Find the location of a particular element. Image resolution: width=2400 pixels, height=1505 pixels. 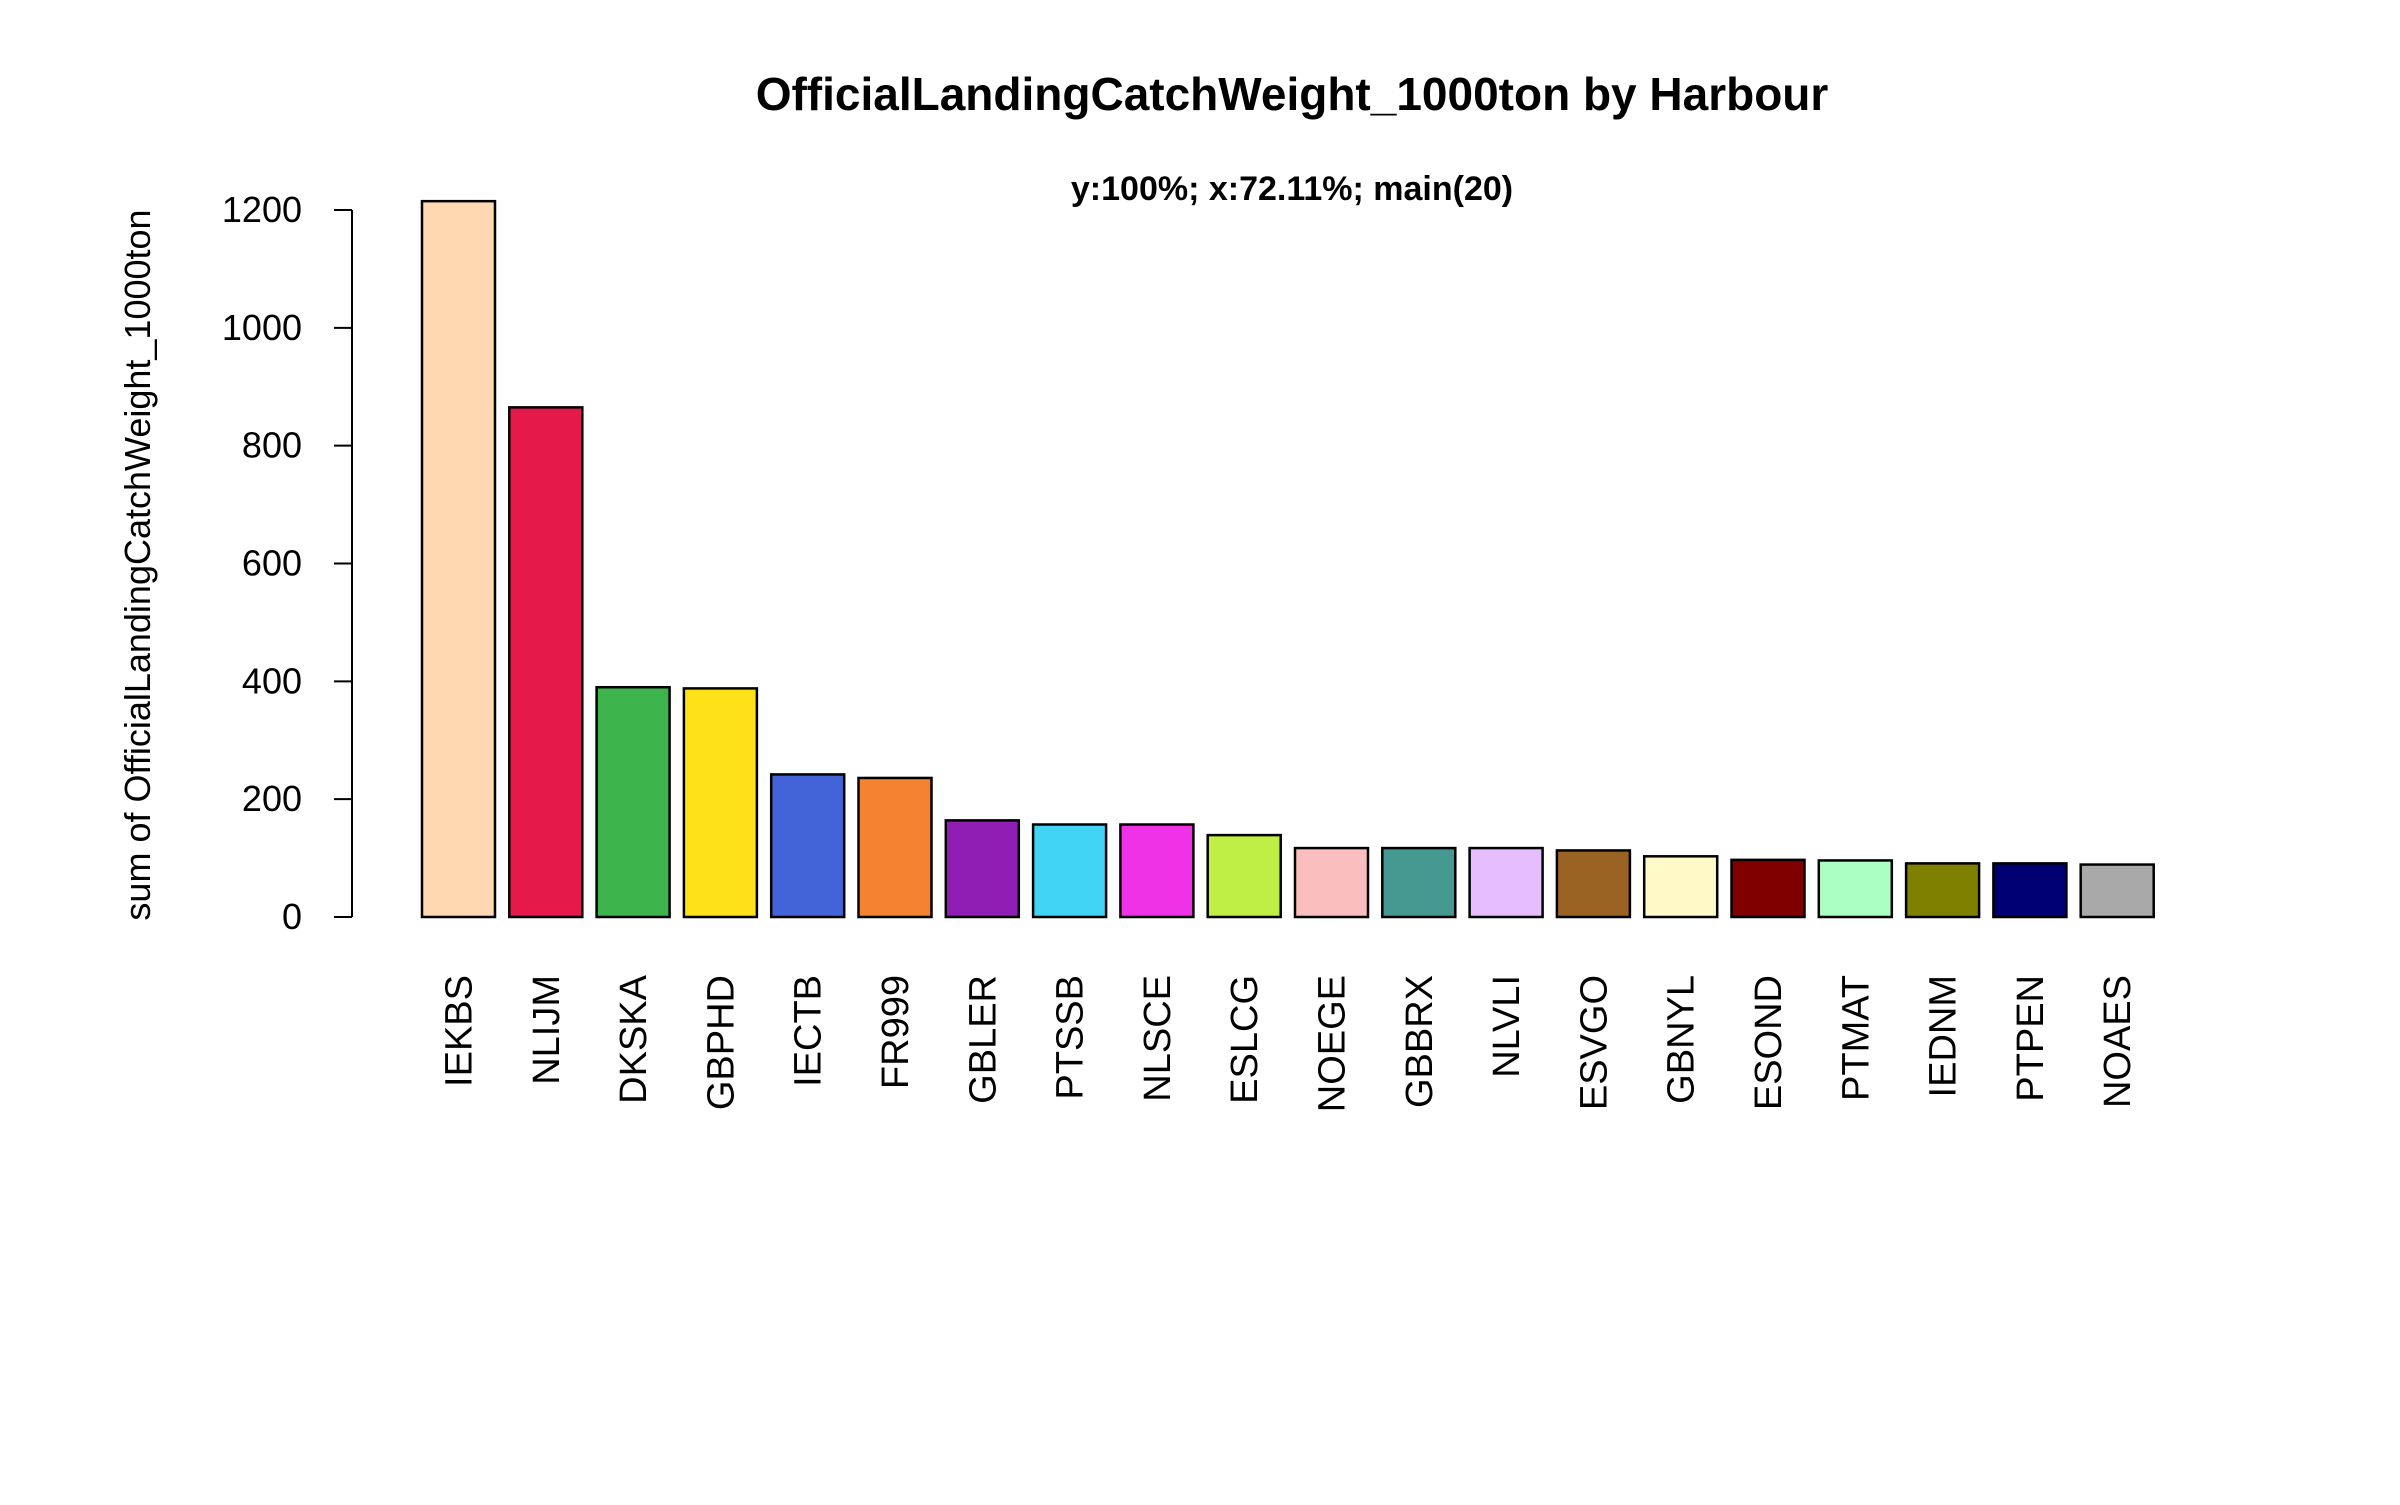

bar-iednm is located at coordinates (1942, 890).